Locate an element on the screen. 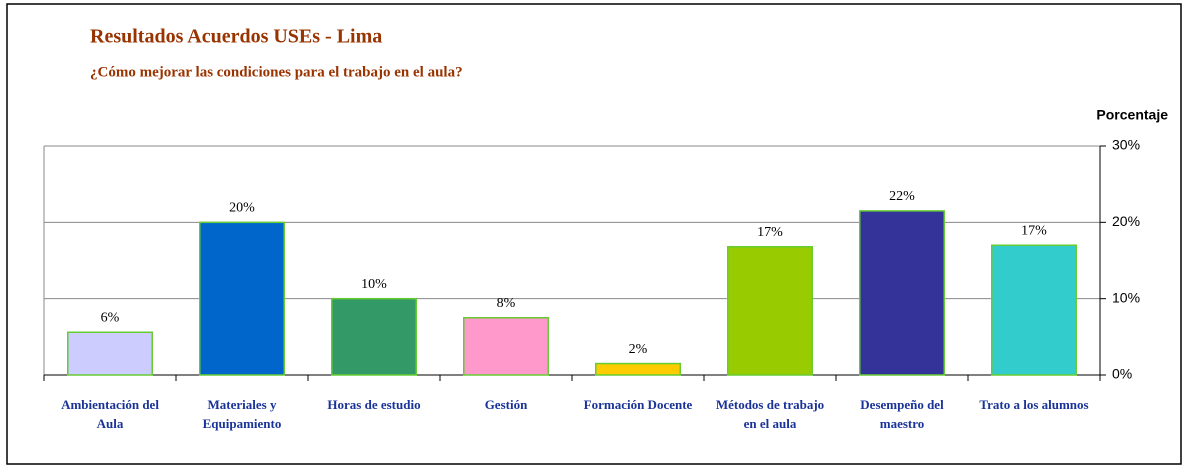  x-tick-label: Materiales y Equipamiento is located at coordinates (242, 414).